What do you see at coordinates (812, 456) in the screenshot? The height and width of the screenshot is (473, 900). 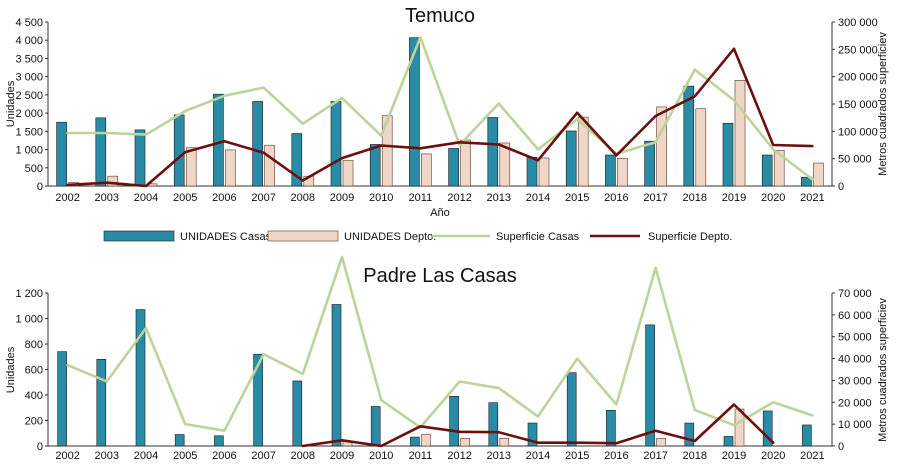 I see `chart2-x-tick-label: 2021` at bounding box center [812, 456].